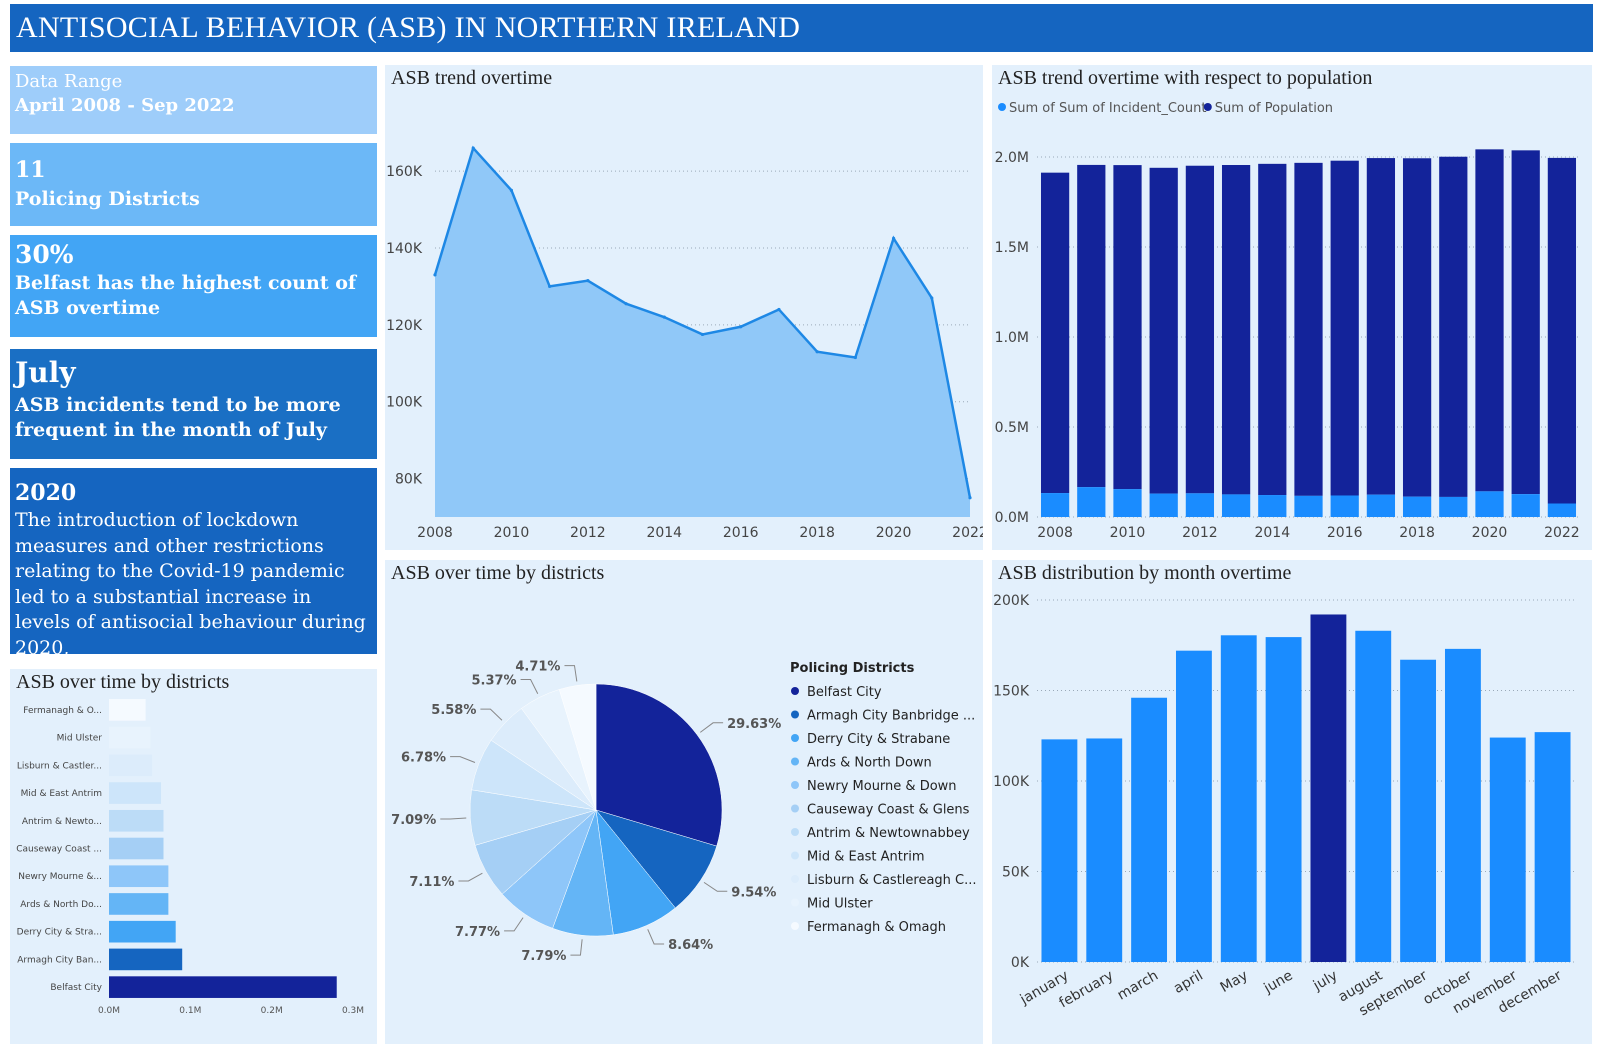 The height and width of the screenshot is (1048, 1600). I want to click on pop-y-tick: 1.0M, so click(1012, 338).